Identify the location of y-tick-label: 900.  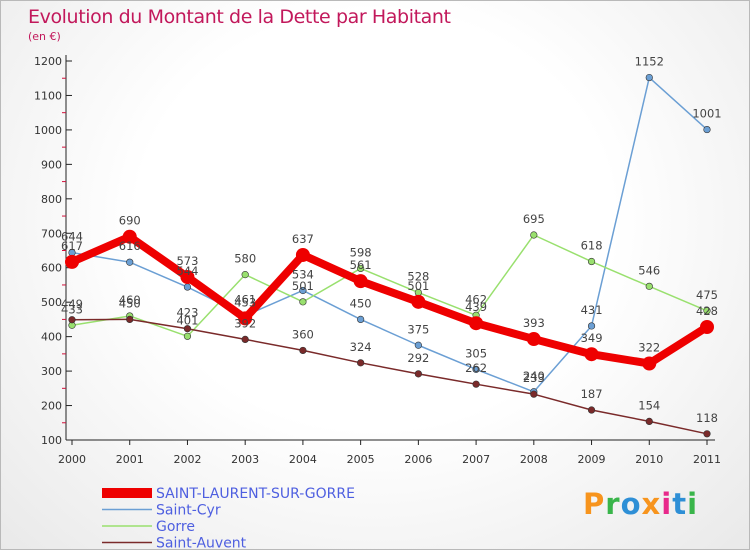
(51, 164).